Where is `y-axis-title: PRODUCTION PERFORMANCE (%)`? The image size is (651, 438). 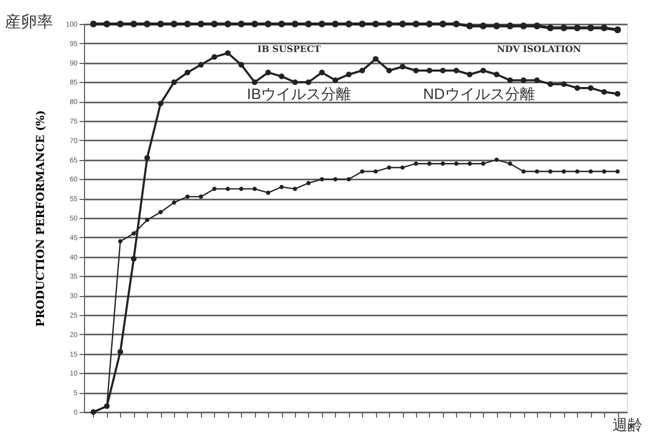
y-axis-title: PRODUCTION PERFORMANCE (%) is located at coordinates (40, 218).